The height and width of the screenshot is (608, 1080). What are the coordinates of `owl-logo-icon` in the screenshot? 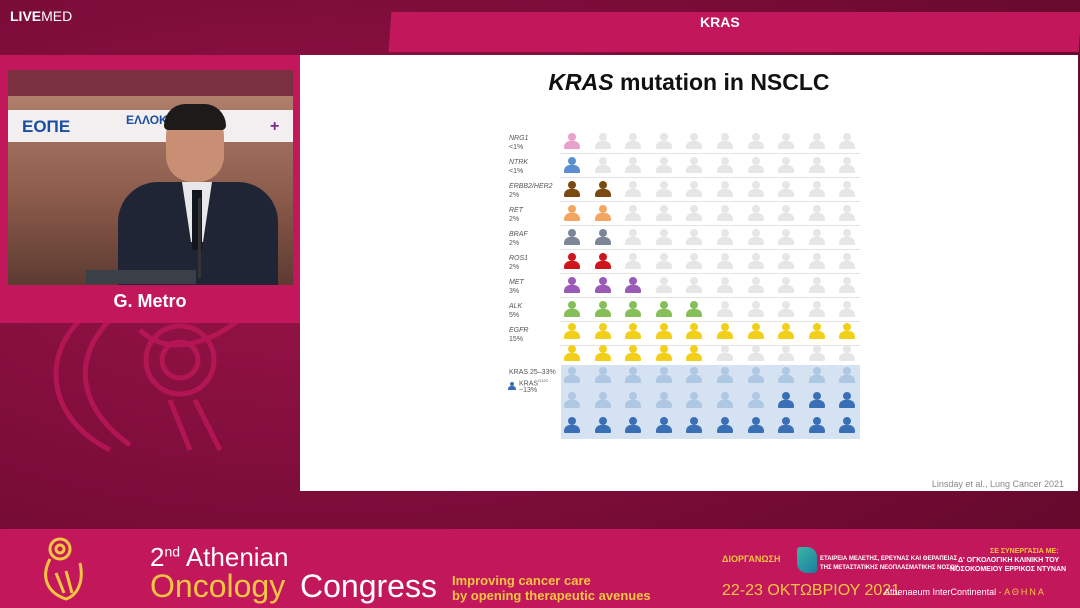 It's located at (63, 569).